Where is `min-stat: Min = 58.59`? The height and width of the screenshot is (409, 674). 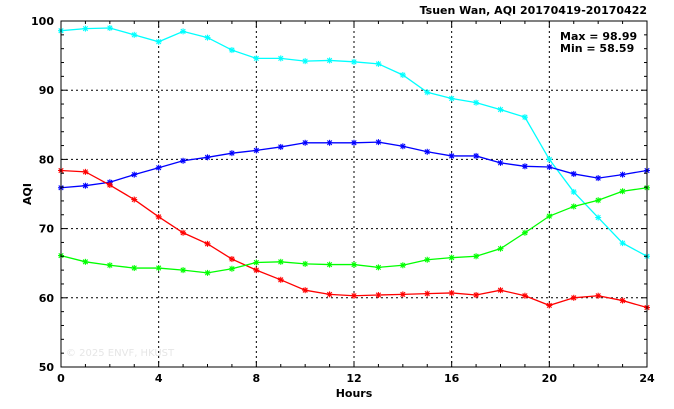
min-stat: Min = 58.59 is located at coordinates (597, 48).